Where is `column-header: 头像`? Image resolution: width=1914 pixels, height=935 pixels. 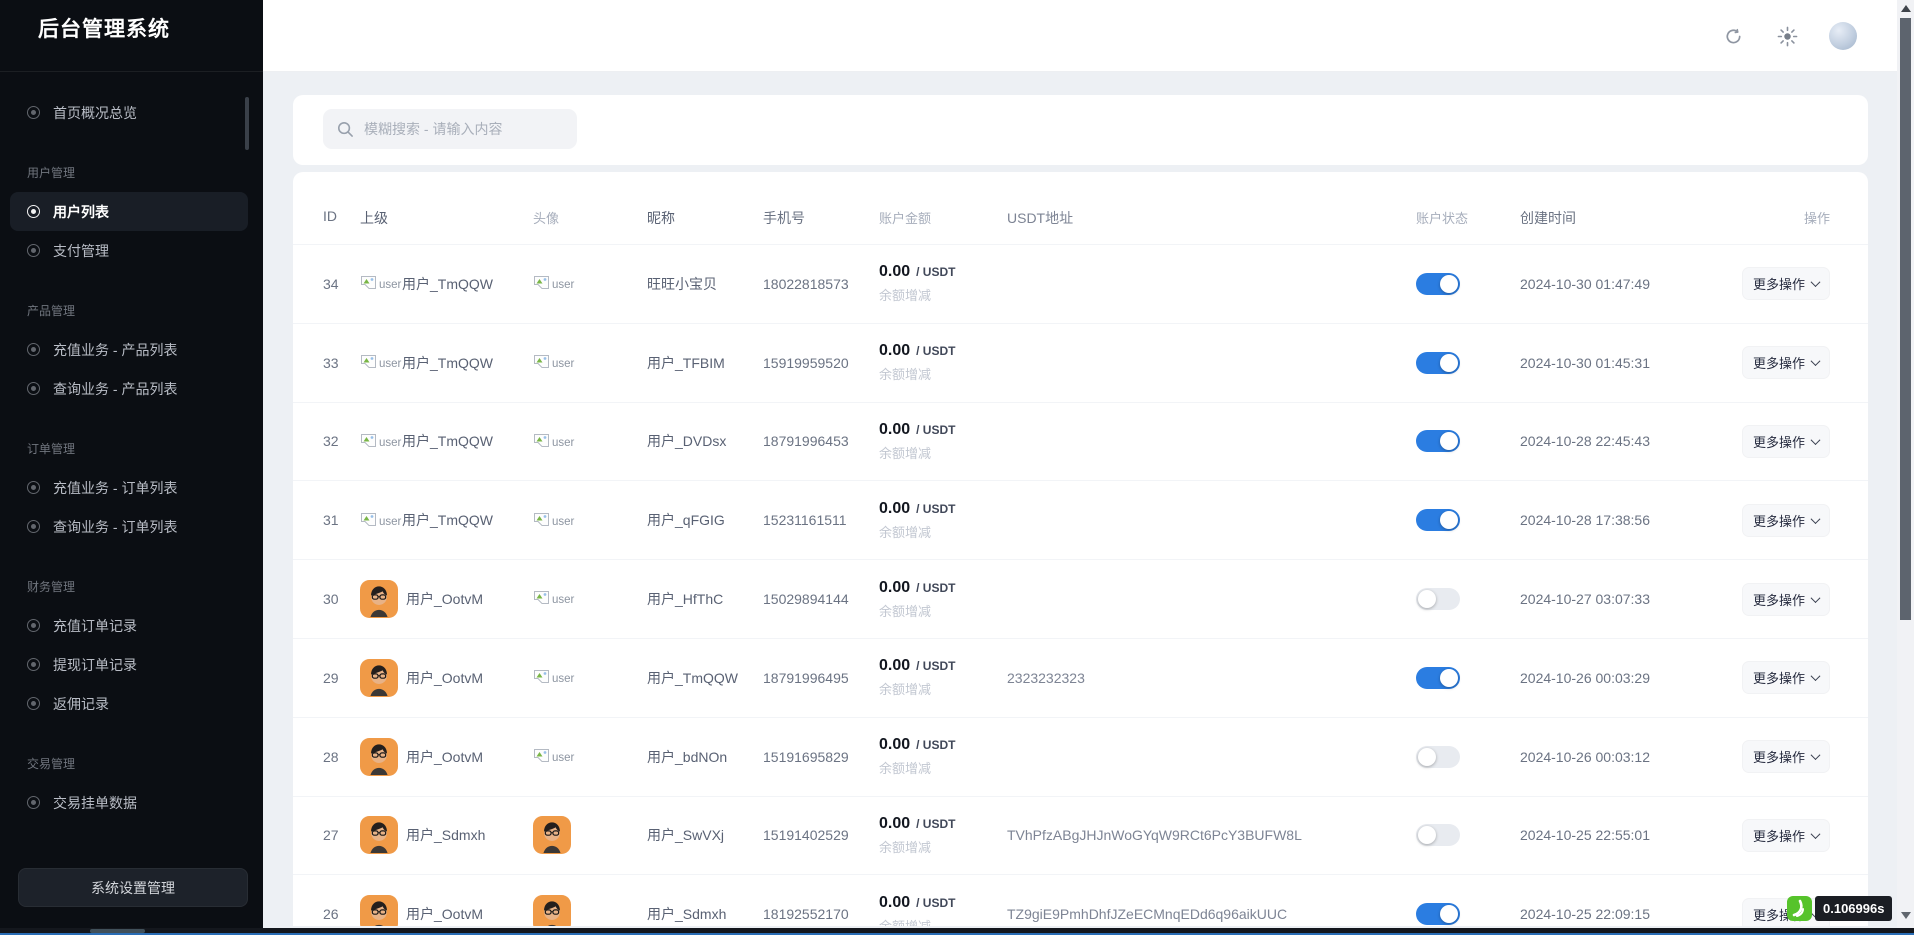
column-header: 头像 is located at coordinates (546, 218).